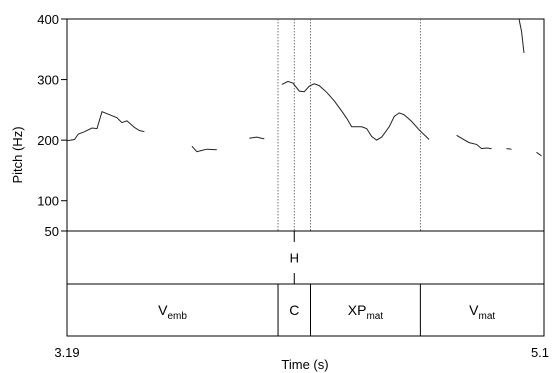 Image resolution: width=555 pixels, height=373 pixels. Describe the element at coordinates (301, 352) in the screenshot. I see `x-axis: 3.19 5.1` at that location.